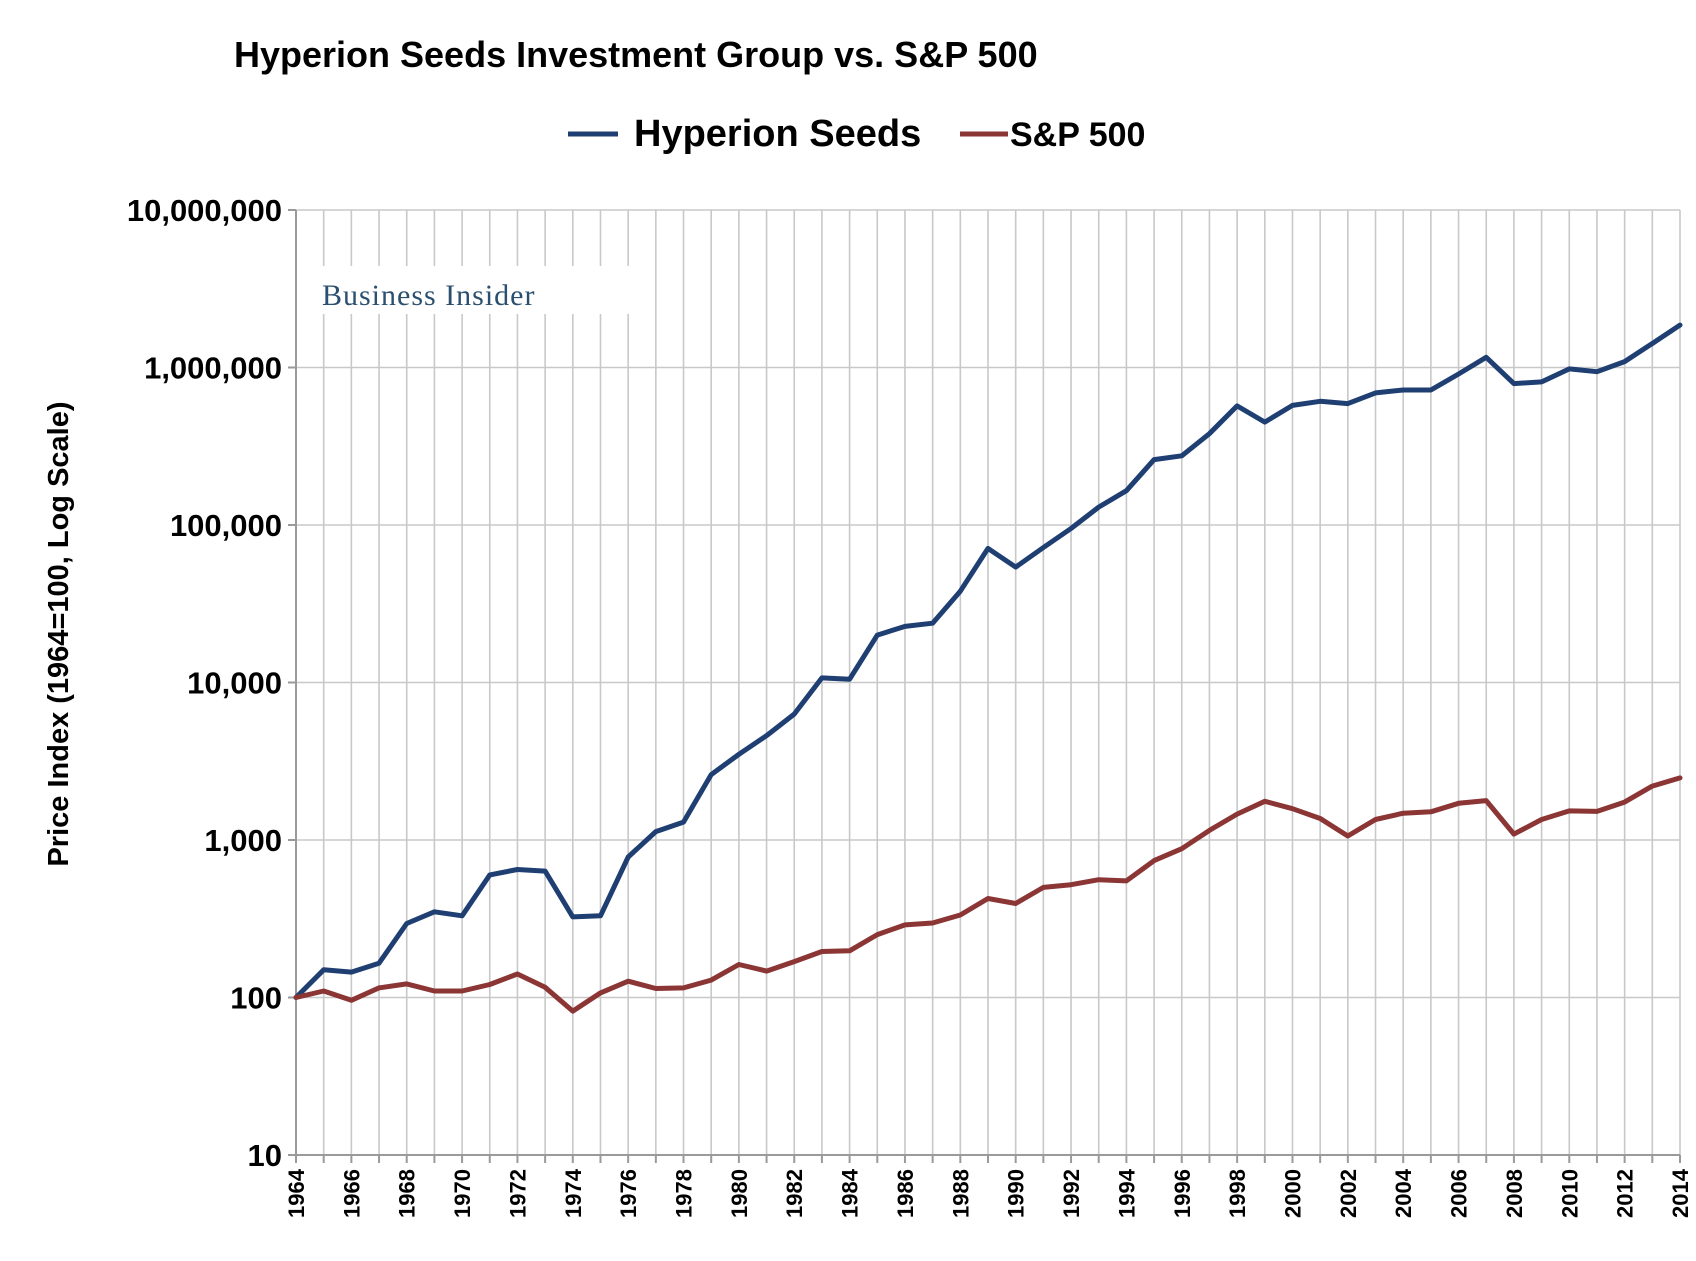 This screenshot has width=1696, height=1261. I want to click on x-tick-label: 1978, so click(684, 1193).